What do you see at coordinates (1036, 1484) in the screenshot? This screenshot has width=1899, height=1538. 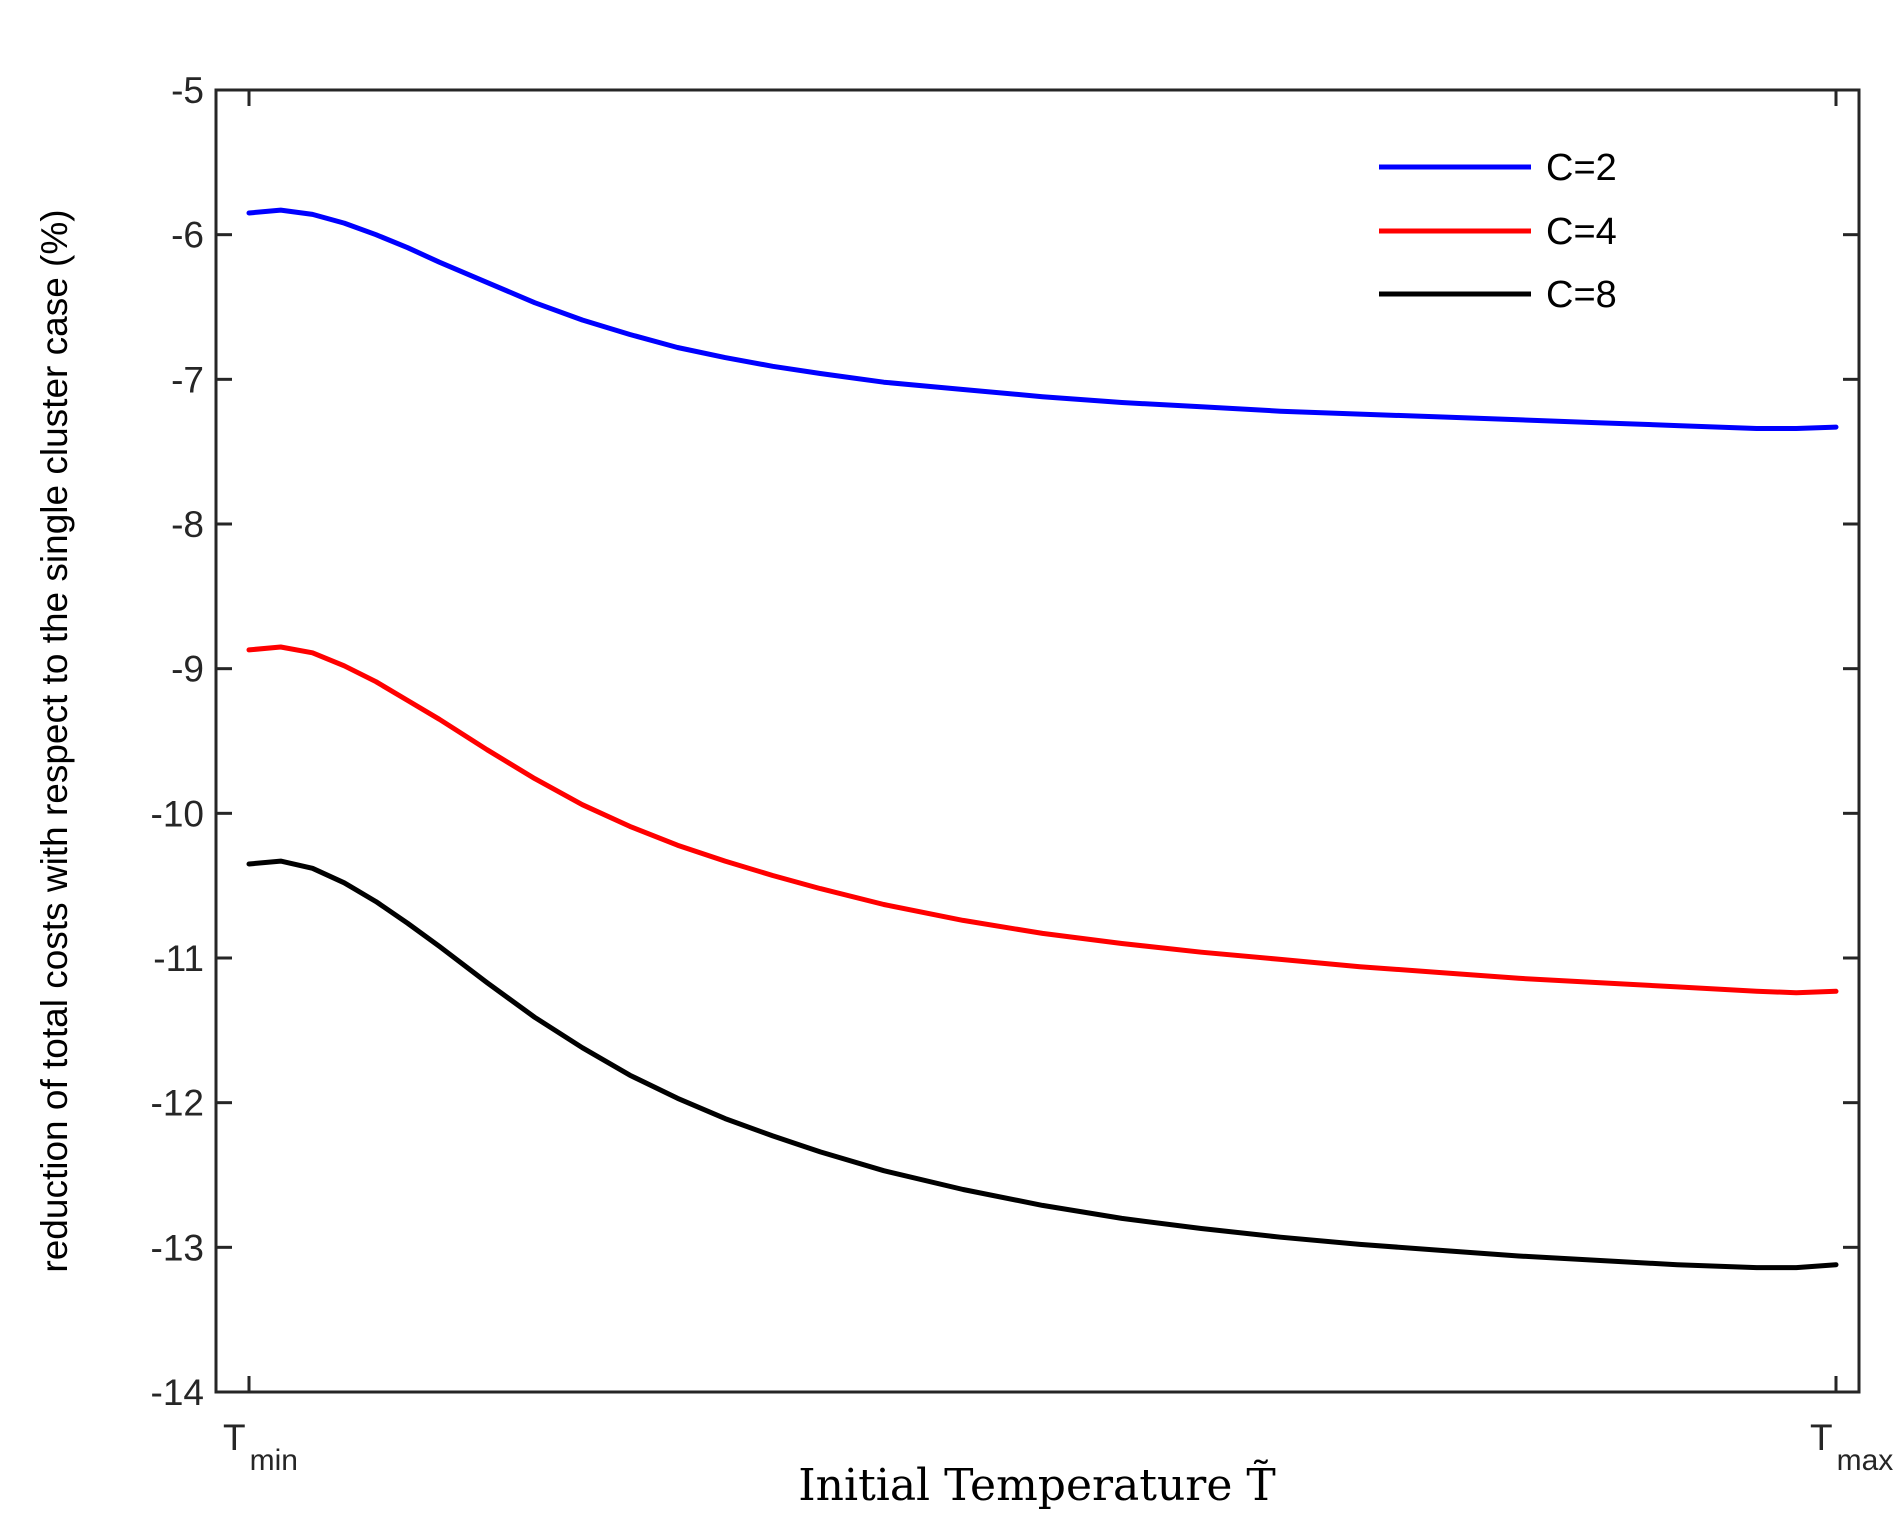 I see `x-axis-label: Initial Temperature T̃` at bounding box center [1036, 1484].